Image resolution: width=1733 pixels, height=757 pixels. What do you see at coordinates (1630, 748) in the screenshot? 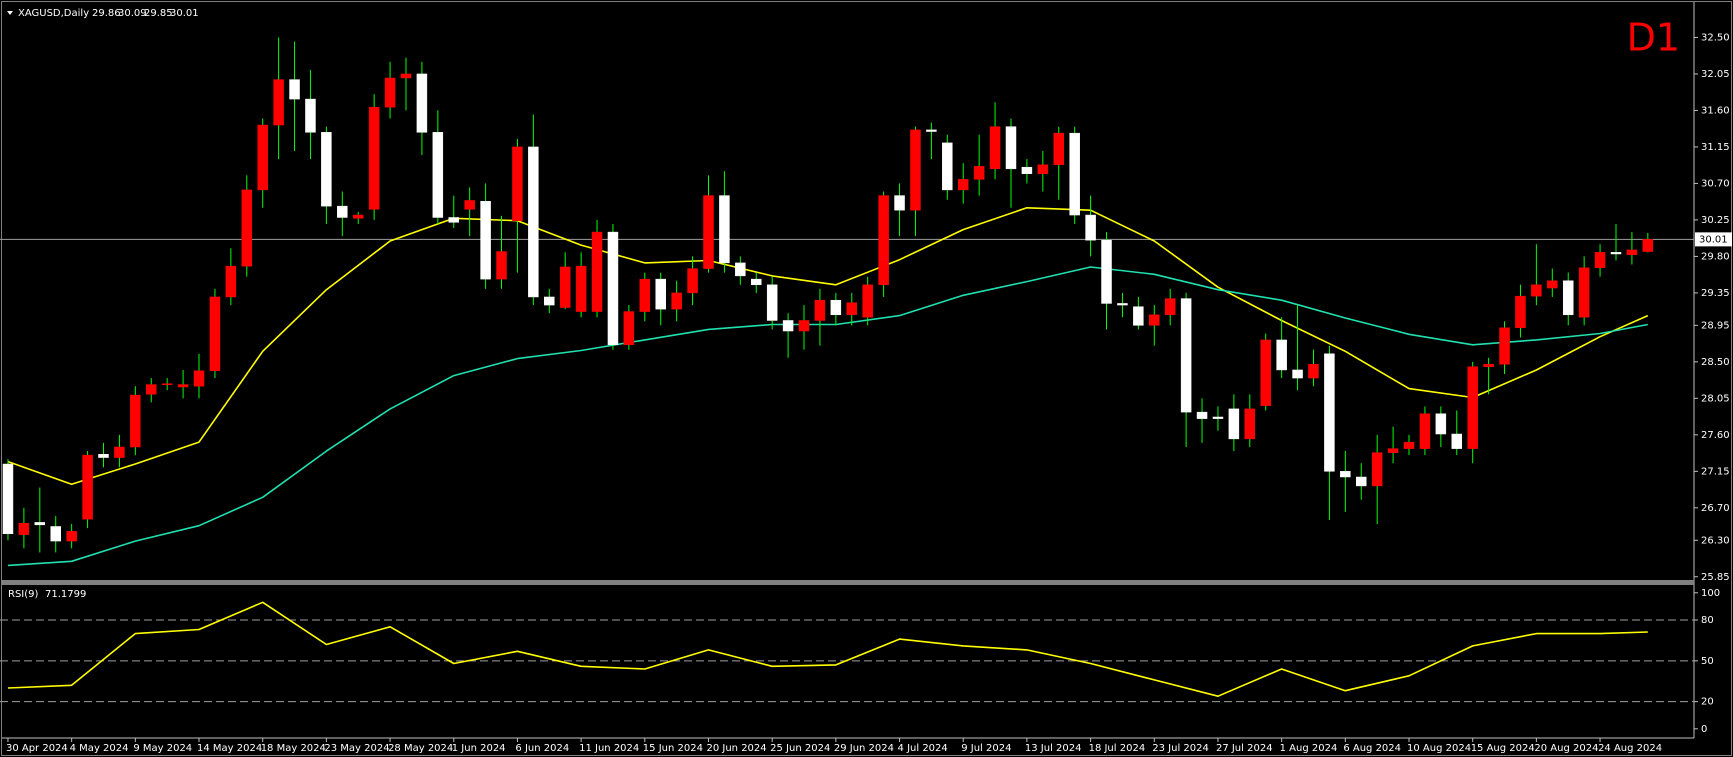
I see `x-tick-label: 24 Aug 2024` at bounding box center [1630, 748].